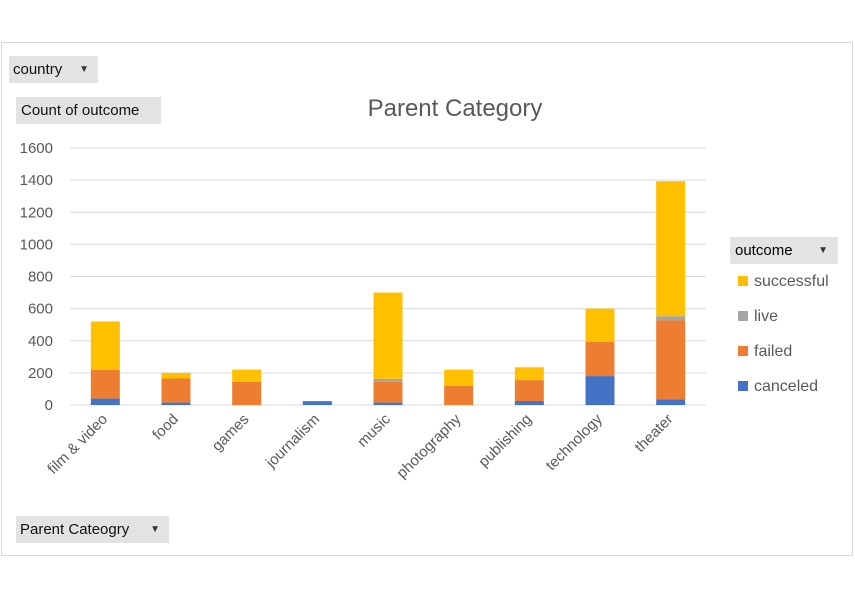 Image resolution: width=855 pixels, height=599 pixels. I want to click on y-tick-label: 1400, so click(36, 180).